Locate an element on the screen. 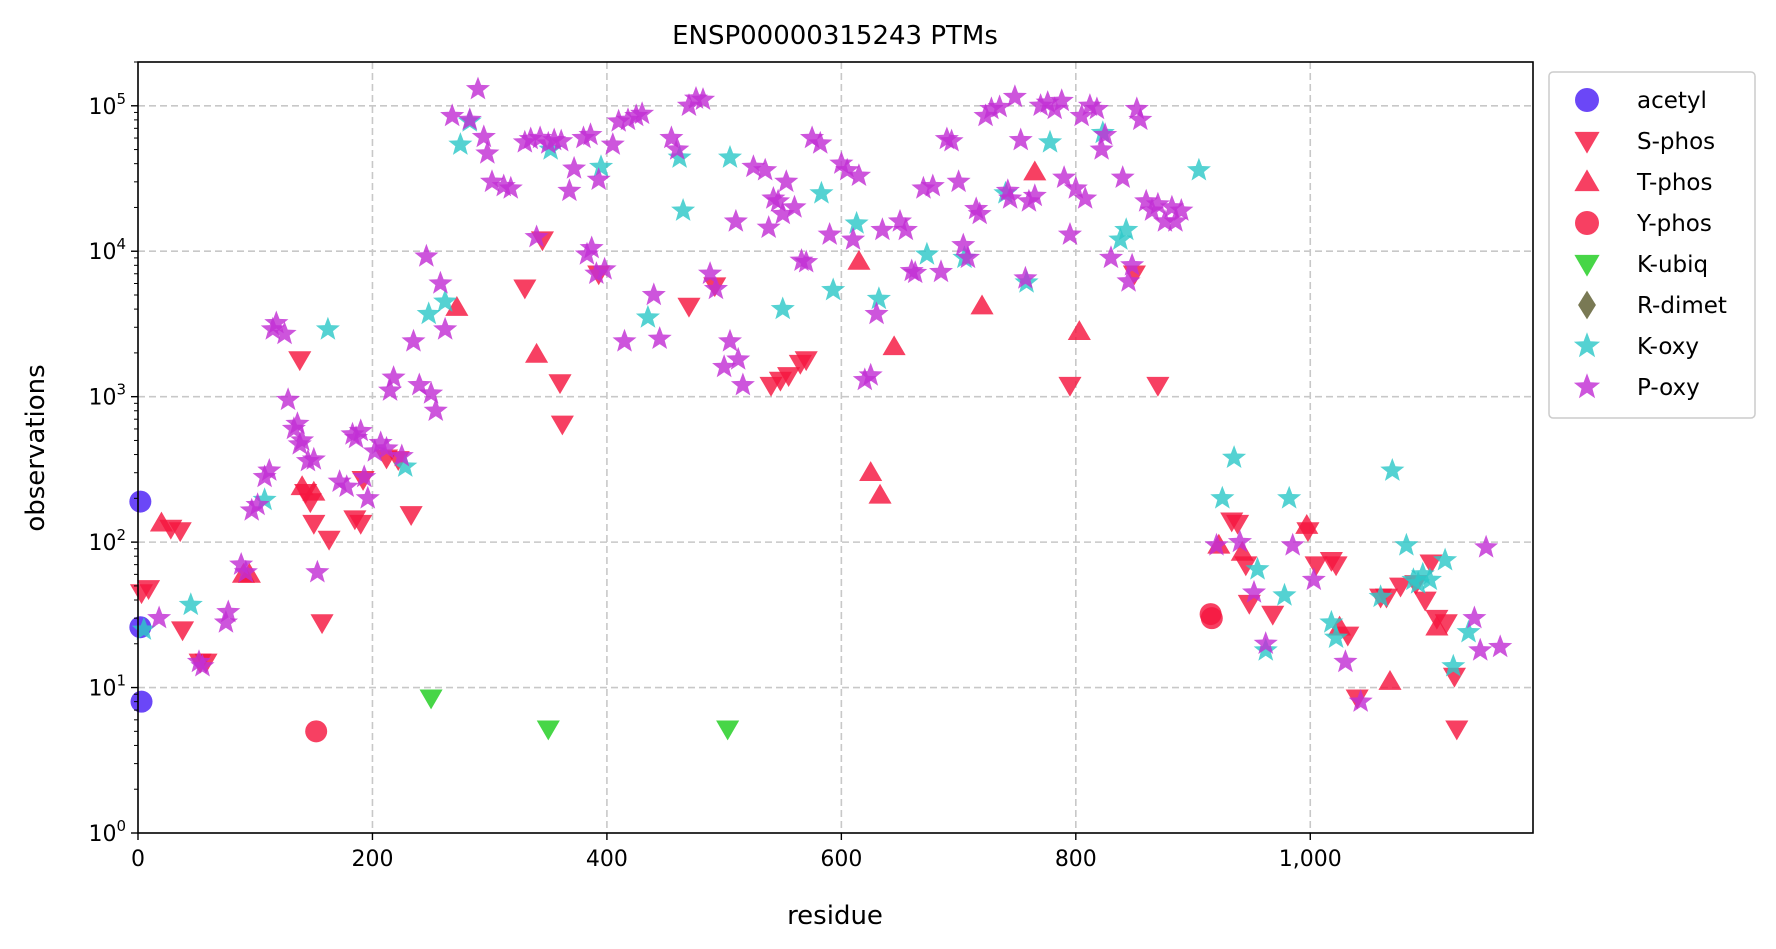 Image resolution: width=1776 pixels, height=949 pixels. x-tick-label: 200 is located at coordinates (372, 859).